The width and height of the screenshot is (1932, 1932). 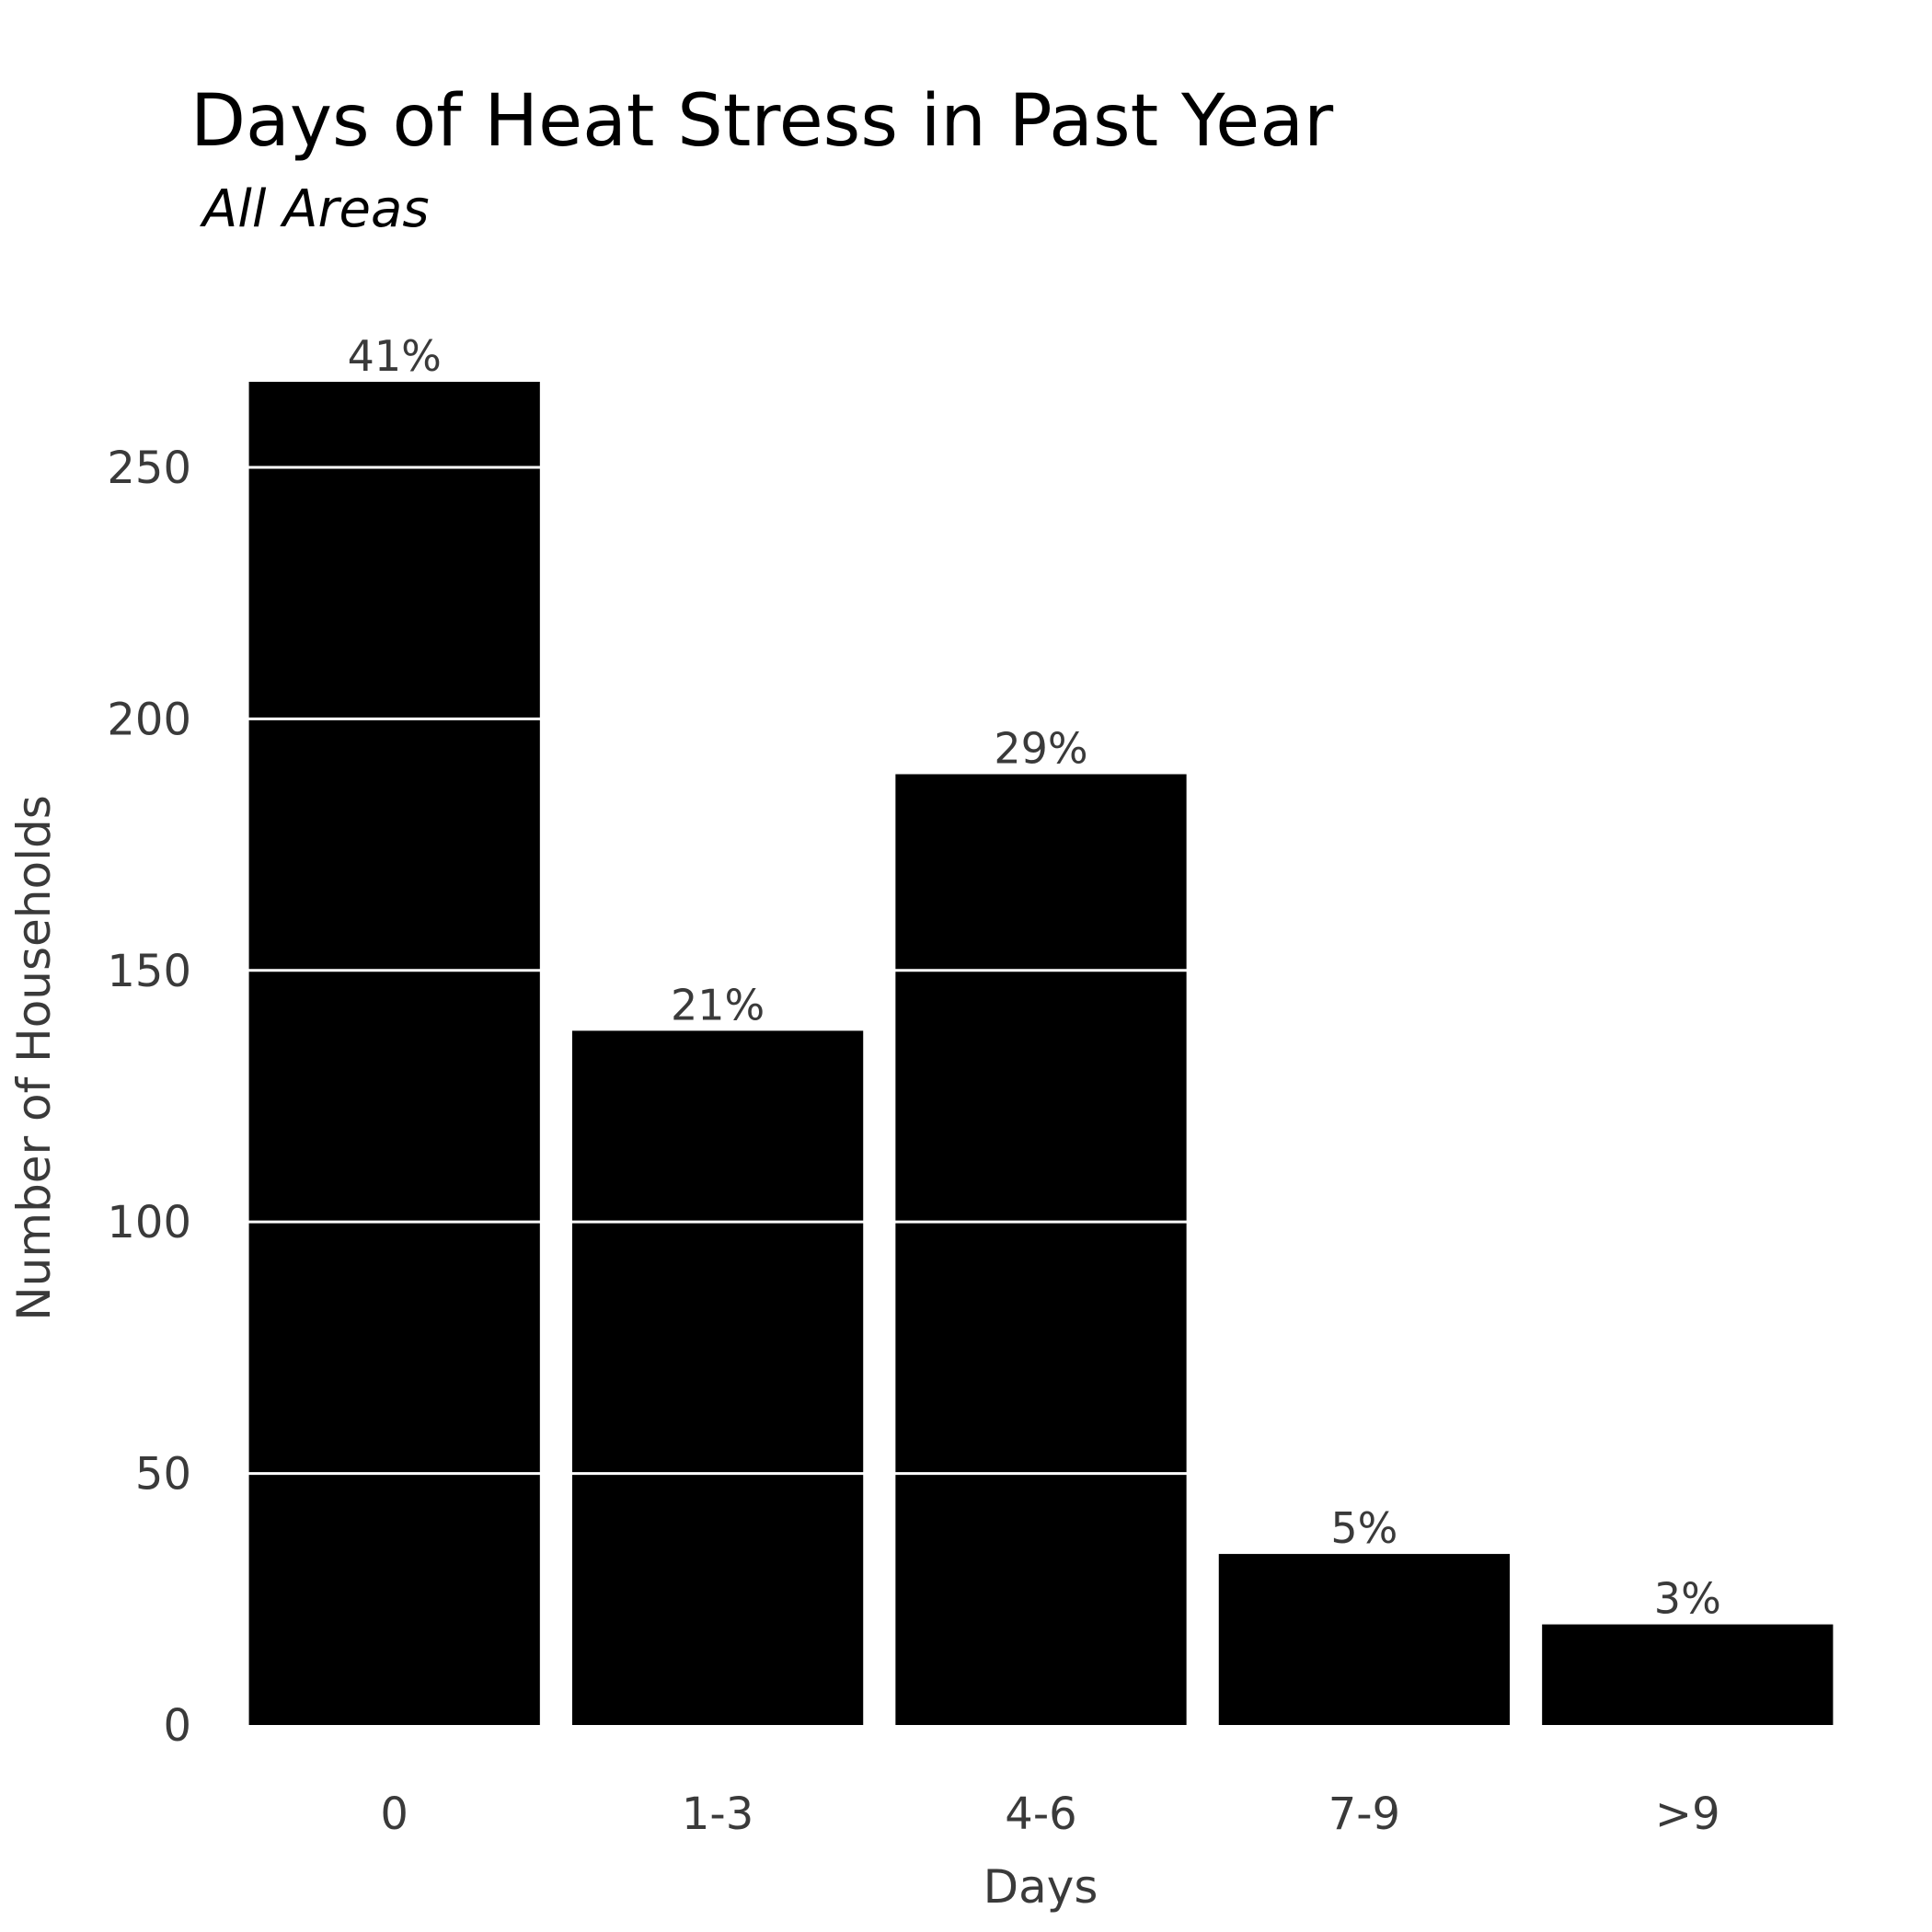 I want to click on bar-value-label-4: 3%, so click(x=1687, y=1599).